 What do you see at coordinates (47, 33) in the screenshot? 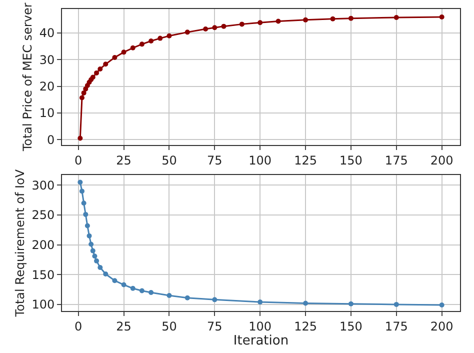
I see `y-tick-label: 40` at bounding box center [47, 33].